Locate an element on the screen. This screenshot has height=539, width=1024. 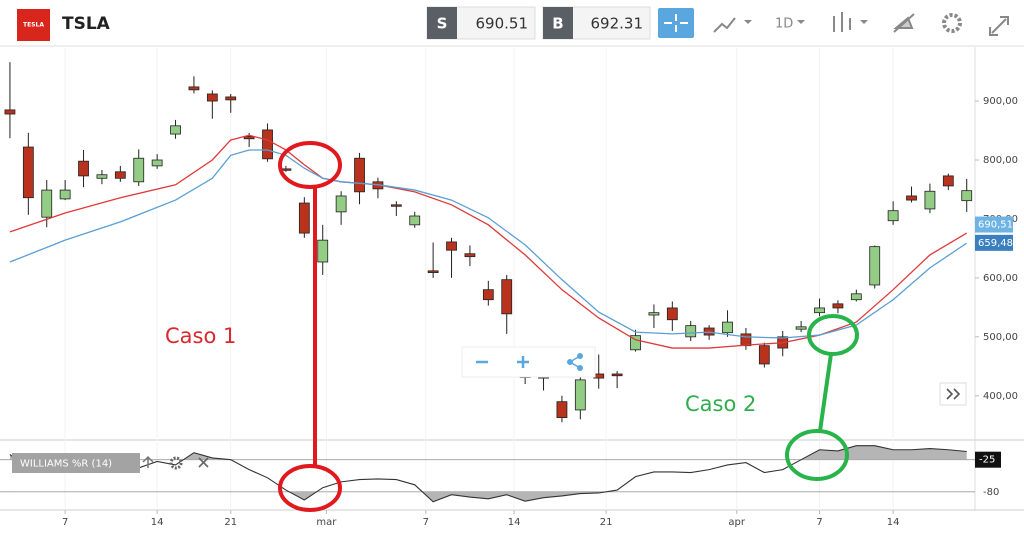
level-label: -80 is located at coordinates (991, 492).